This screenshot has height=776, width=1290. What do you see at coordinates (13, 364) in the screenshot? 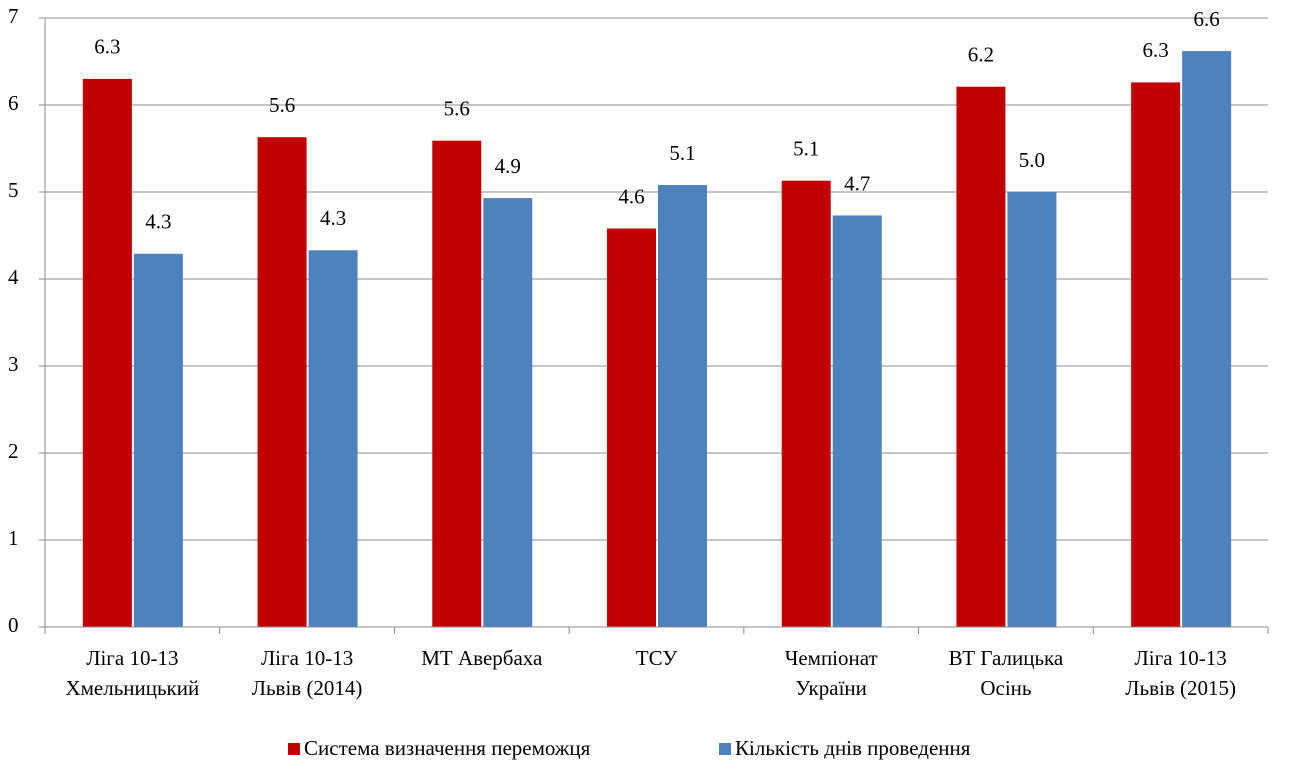
I see `y-tick-label: 3` at bounding box center [13, 364].